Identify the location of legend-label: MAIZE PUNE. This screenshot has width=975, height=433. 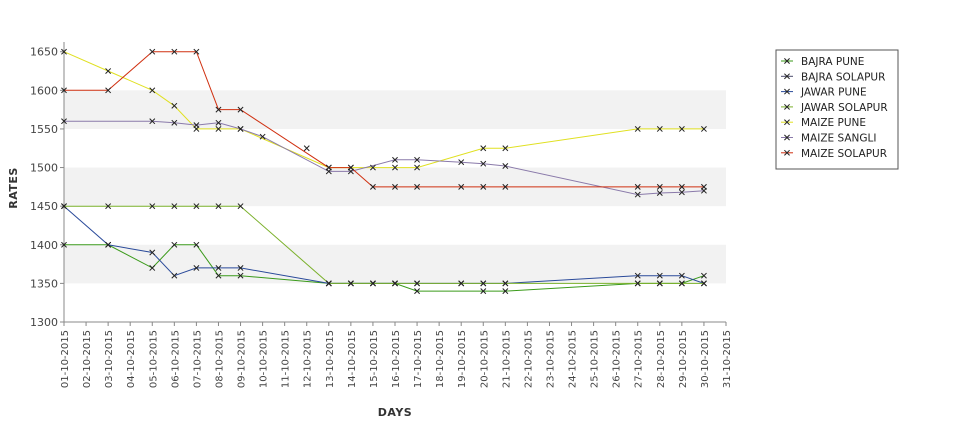
(833, 123).